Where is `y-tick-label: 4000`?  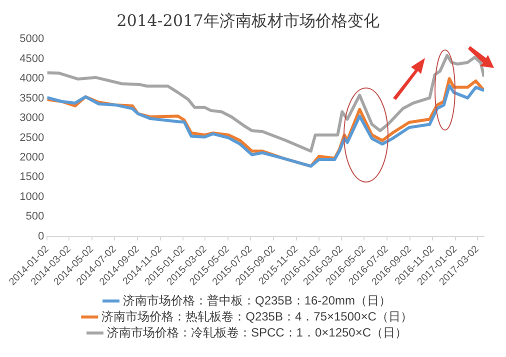 y-tick-label: 4000 is located at coordinates (32, 78).